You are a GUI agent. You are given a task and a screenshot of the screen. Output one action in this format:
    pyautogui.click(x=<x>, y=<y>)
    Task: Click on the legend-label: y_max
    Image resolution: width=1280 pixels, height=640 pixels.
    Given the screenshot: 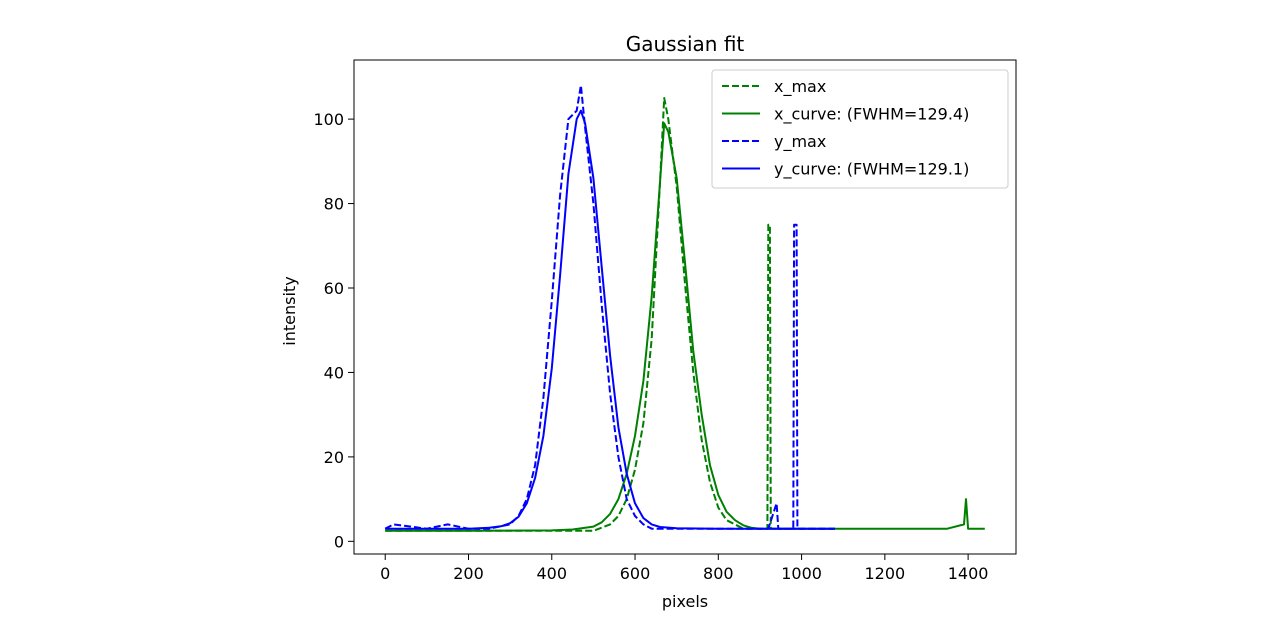 What is the action you would take?
    pyautogui.click(x=800, y=142)
    